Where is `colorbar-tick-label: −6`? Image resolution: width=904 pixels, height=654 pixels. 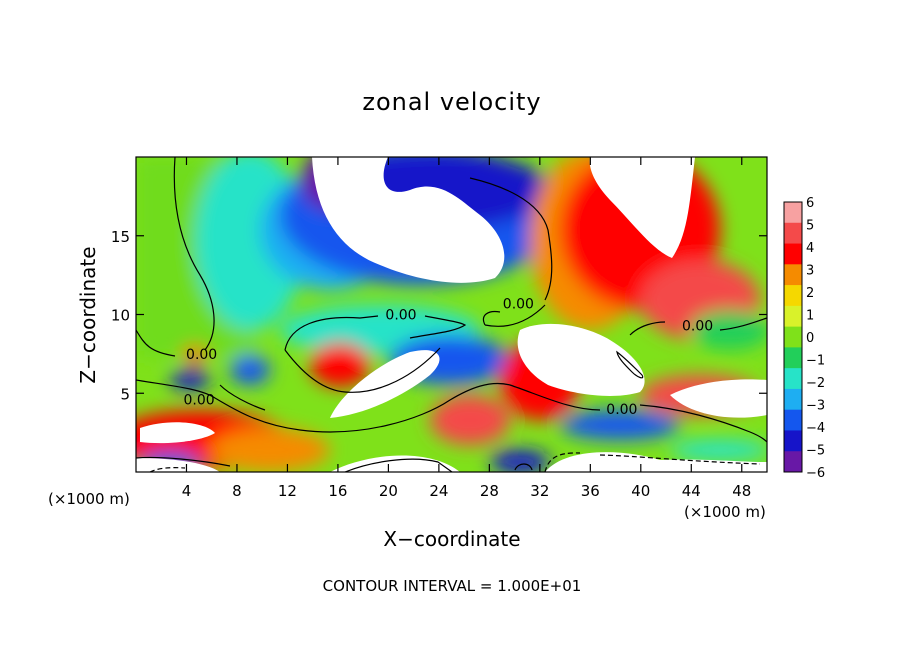
colorbar-tick-label: −6 is located at coordinates (815, 473).